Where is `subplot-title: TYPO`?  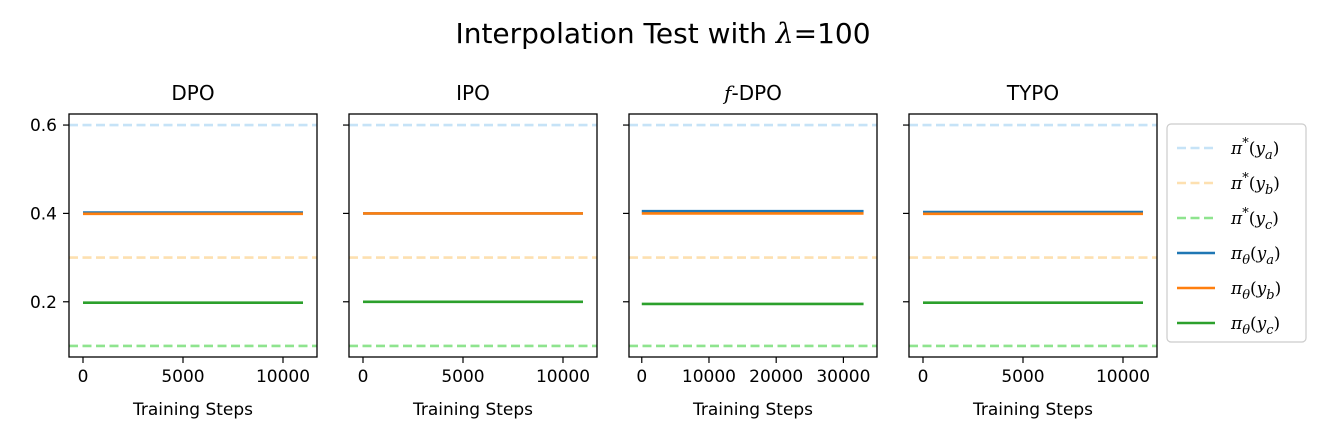
subplot-title: TYPO is located at coordinates (1032, 93).